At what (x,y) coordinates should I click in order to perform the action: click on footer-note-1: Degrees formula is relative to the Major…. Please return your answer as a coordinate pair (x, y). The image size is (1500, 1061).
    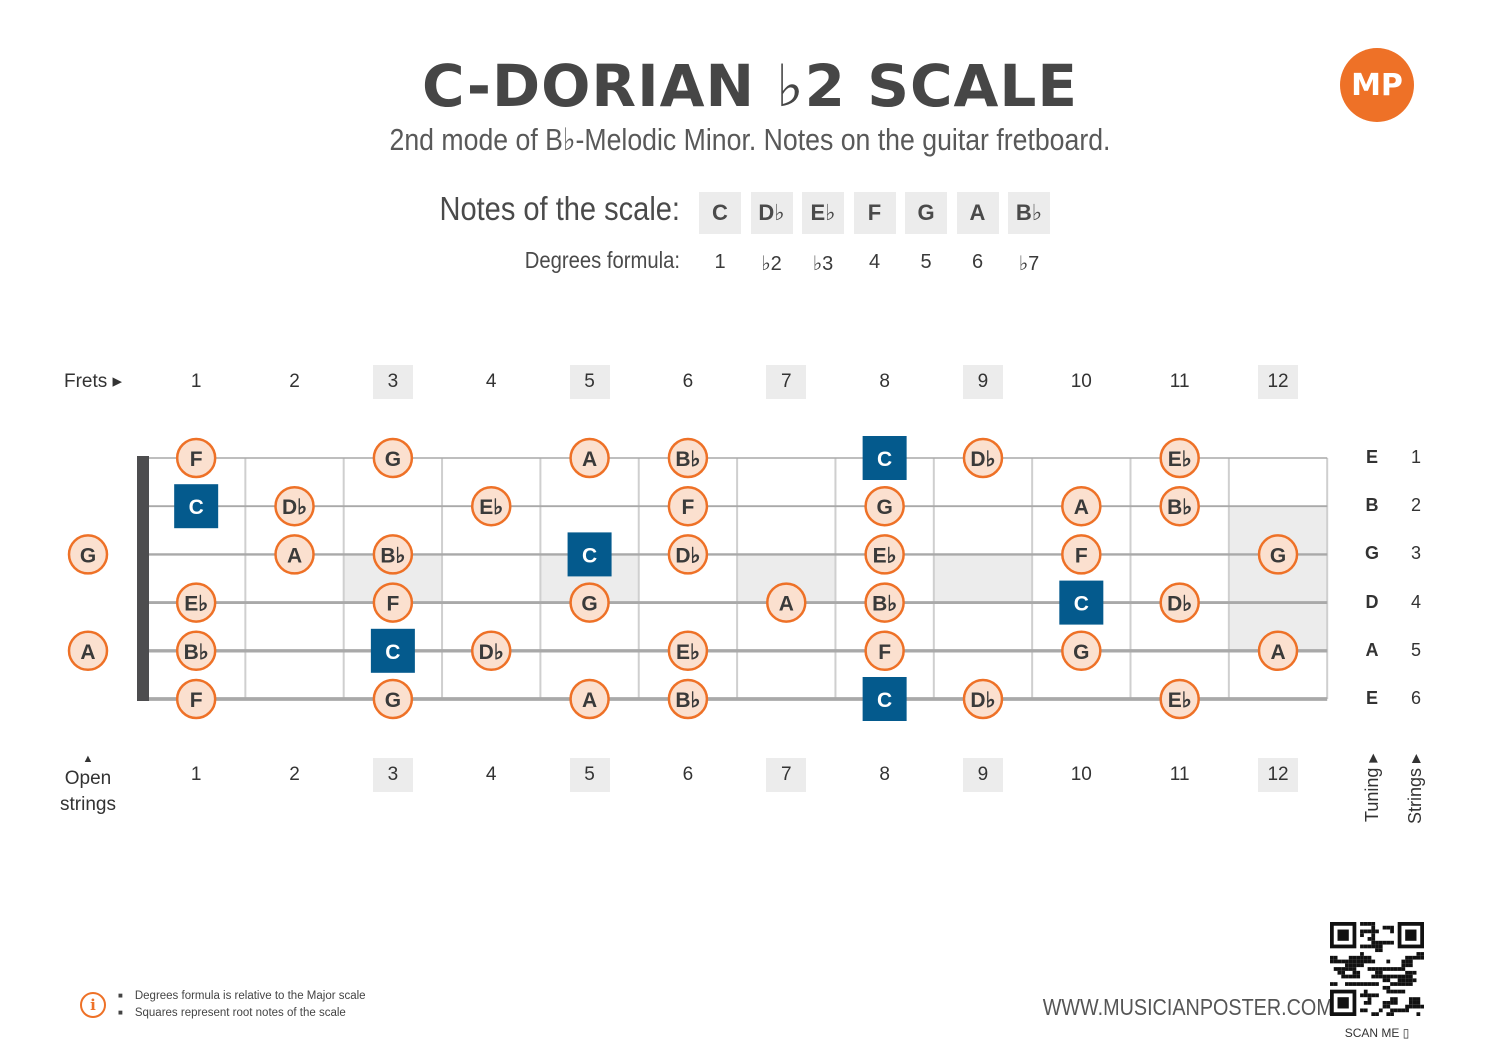
    Looking at the image, I should click on (242, 996).